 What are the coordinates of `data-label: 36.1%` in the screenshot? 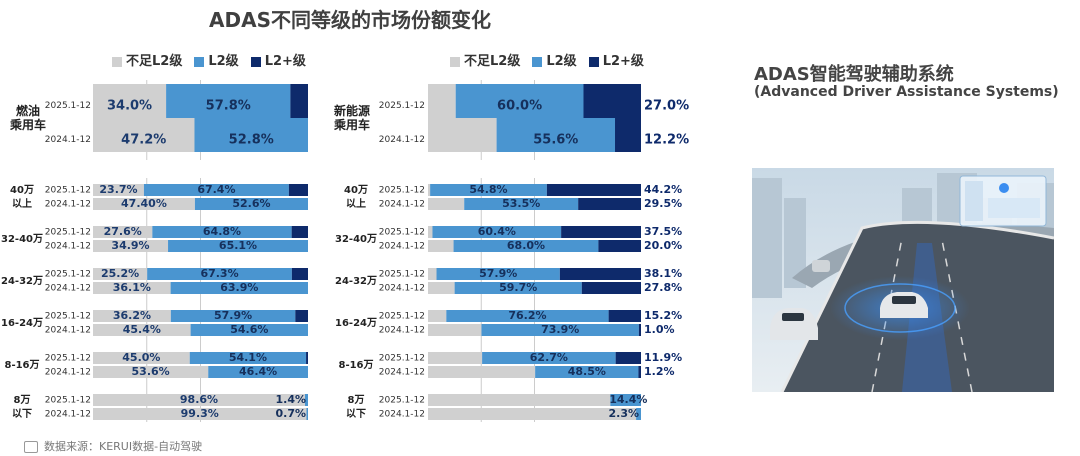 It's located at (132, 287).